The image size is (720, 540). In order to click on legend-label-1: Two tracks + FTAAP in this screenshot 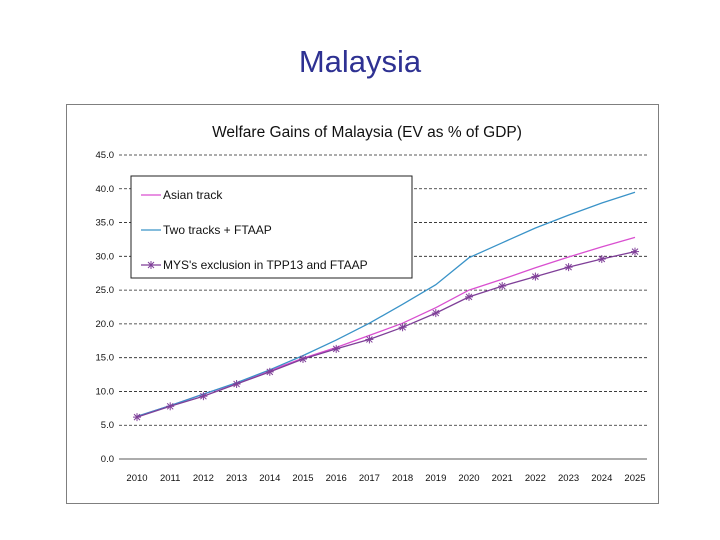, I will do `click(217, 230)`.